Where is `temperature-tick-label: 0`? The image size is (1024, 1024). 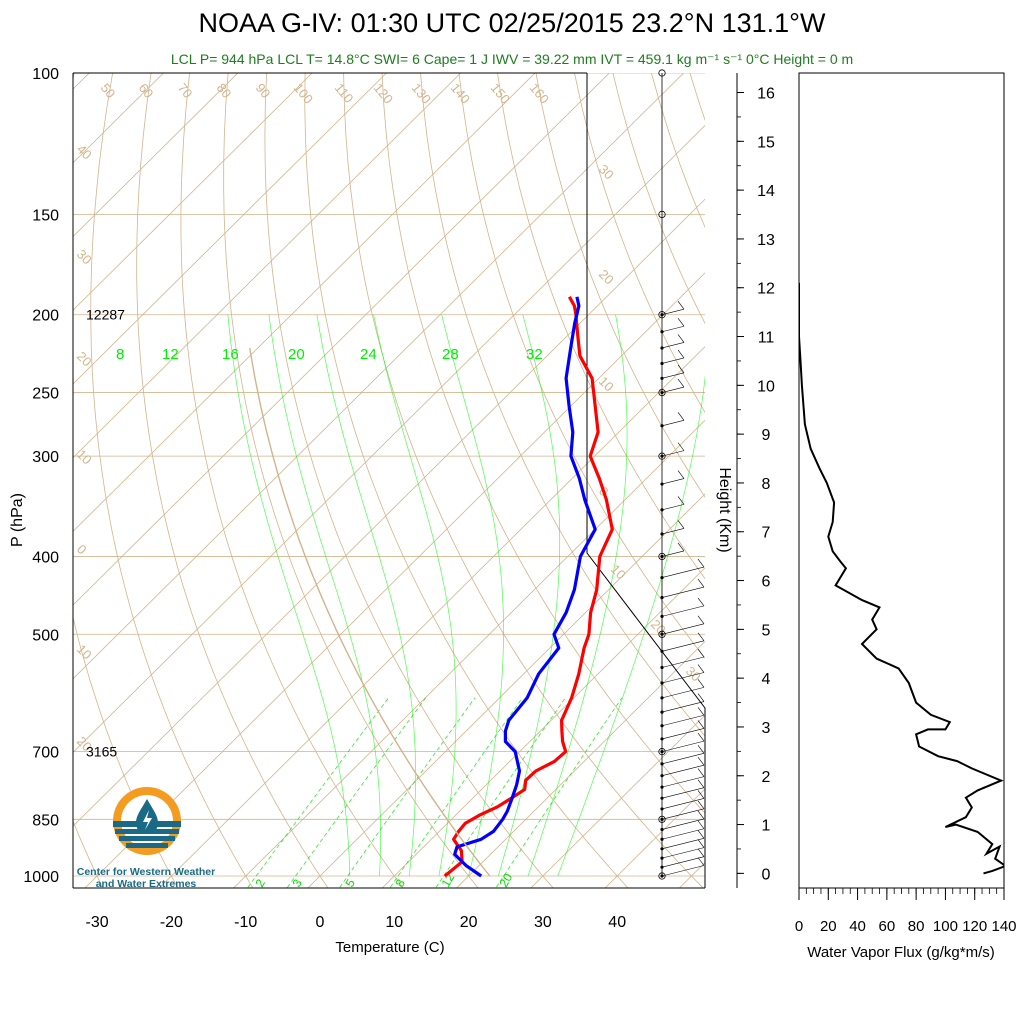
temperature-tick-label: 0 is located at coordinates (320, 922).